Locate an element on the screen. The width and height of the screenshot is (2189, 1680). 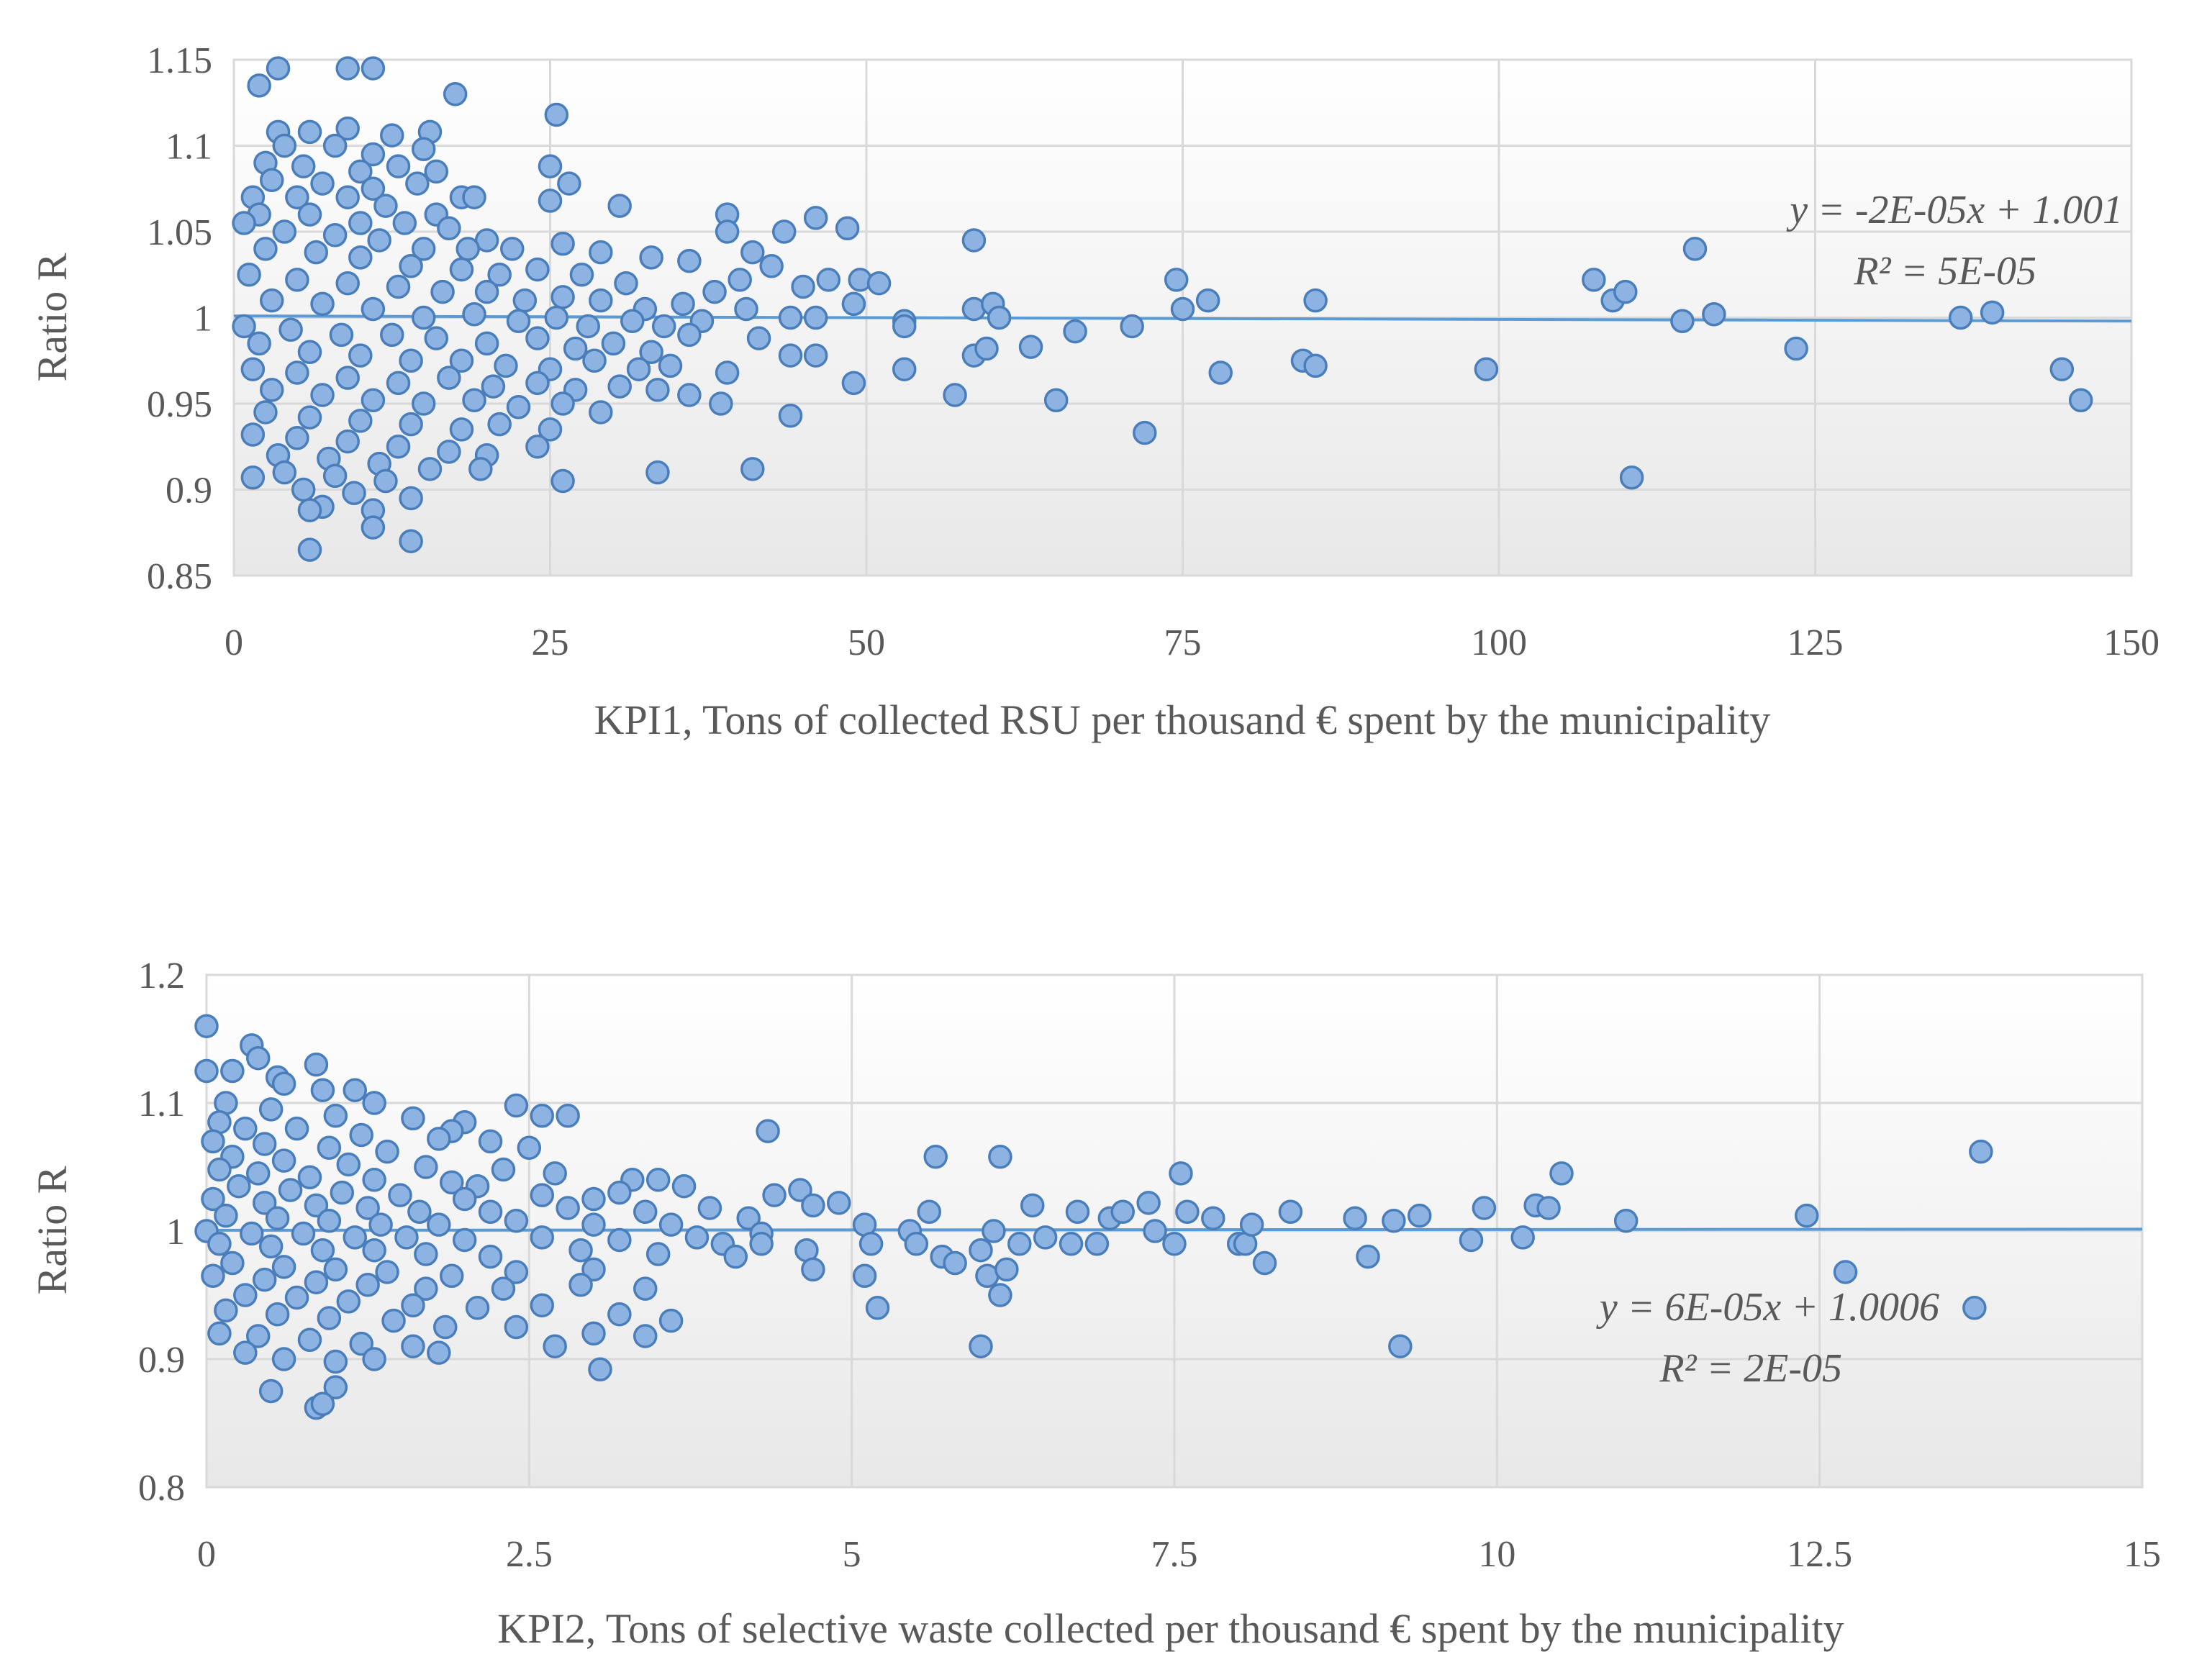
y-tick-label: 1.05 is located at coordinates (180, 232).